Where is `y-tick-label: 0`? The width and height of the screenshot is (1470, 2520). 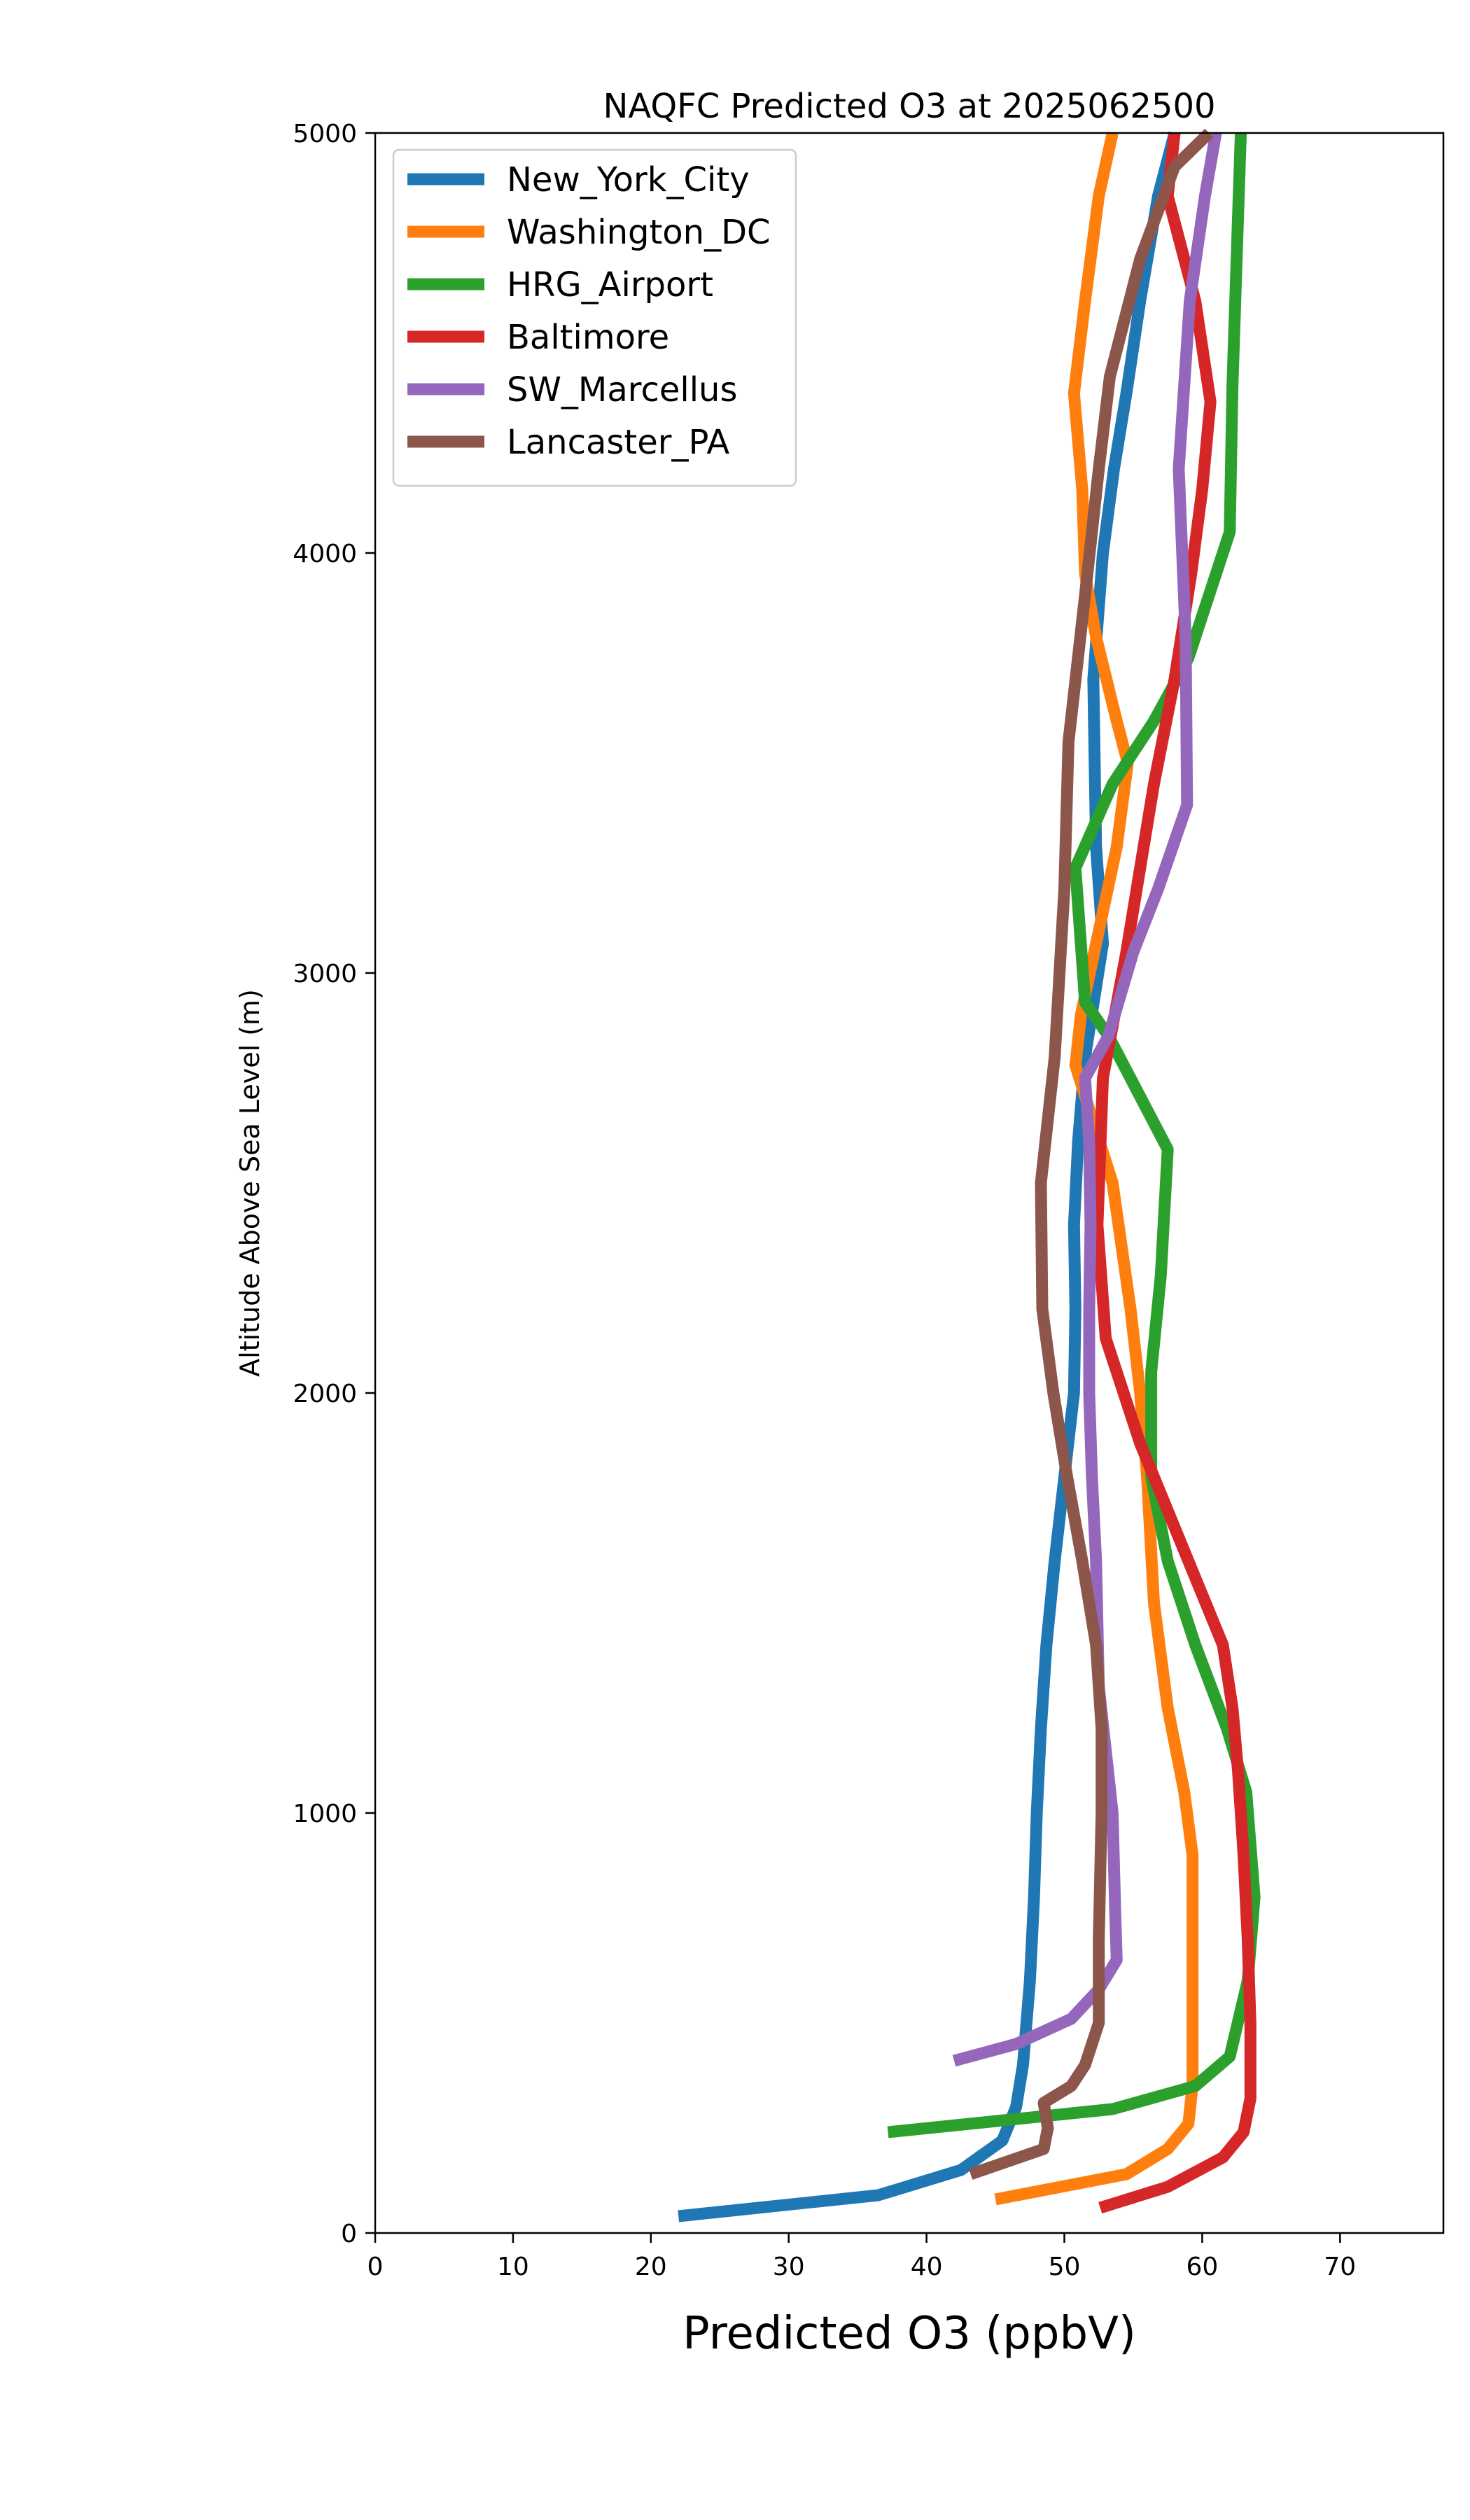
y-tick-label: 0 is located at coordinates (349, 2234).